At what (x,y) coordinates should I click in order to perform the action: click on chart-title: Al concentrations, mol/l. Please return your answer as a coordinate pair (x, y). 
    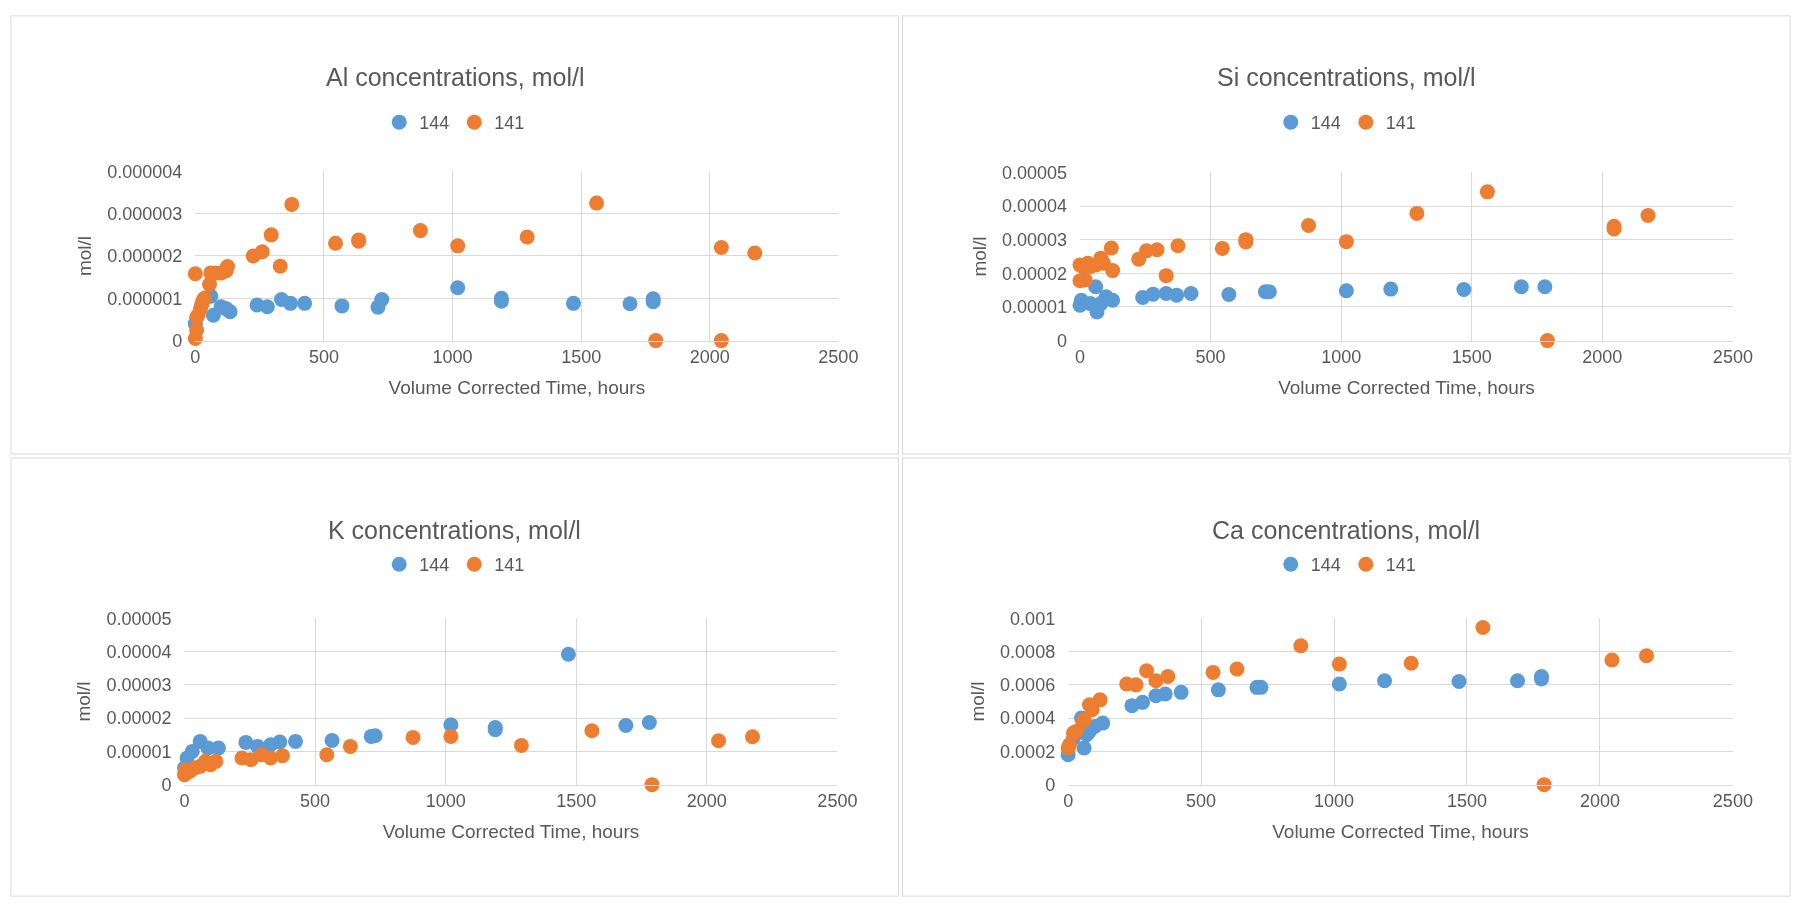
    Looking at the image, I should click on (455, 77).